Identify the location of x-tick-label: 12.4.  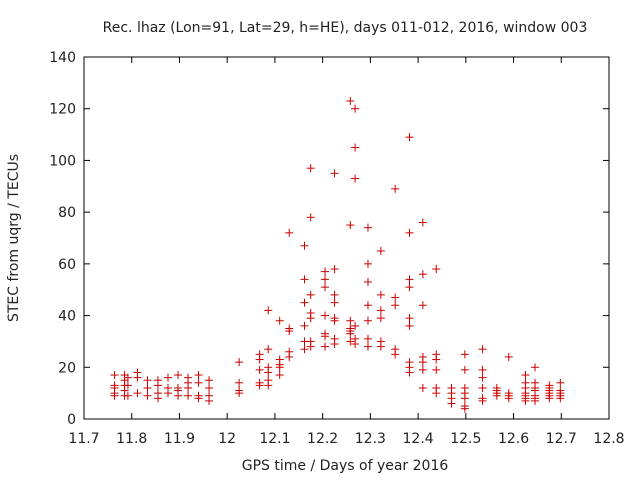
(418, 439).